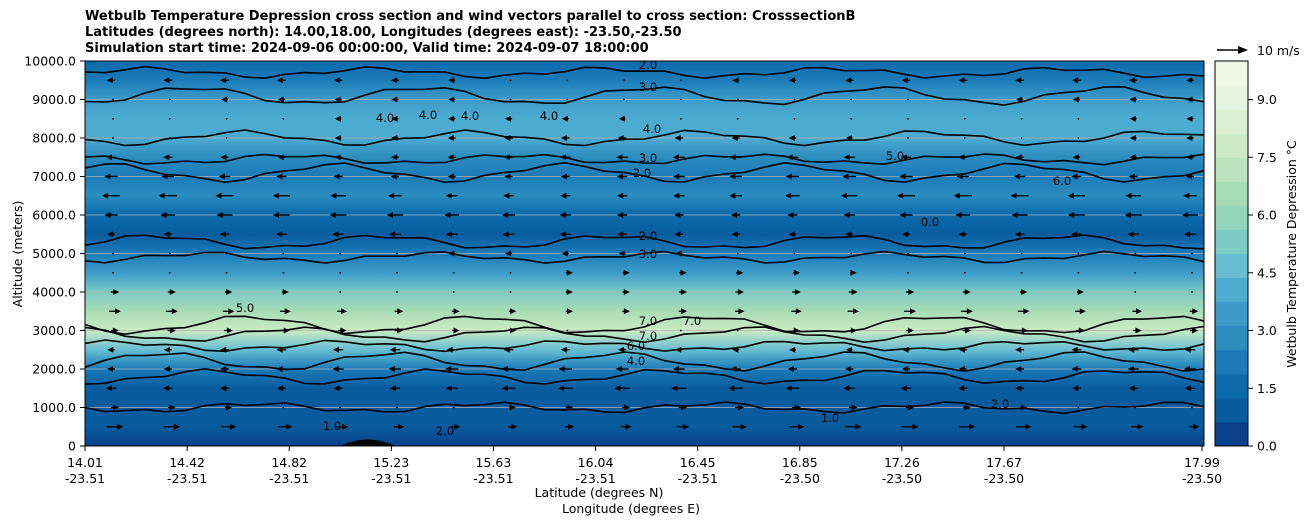 This screenshot has width=1312, height=526. I want to click on contour-label: 4.0, so click(636, 361).